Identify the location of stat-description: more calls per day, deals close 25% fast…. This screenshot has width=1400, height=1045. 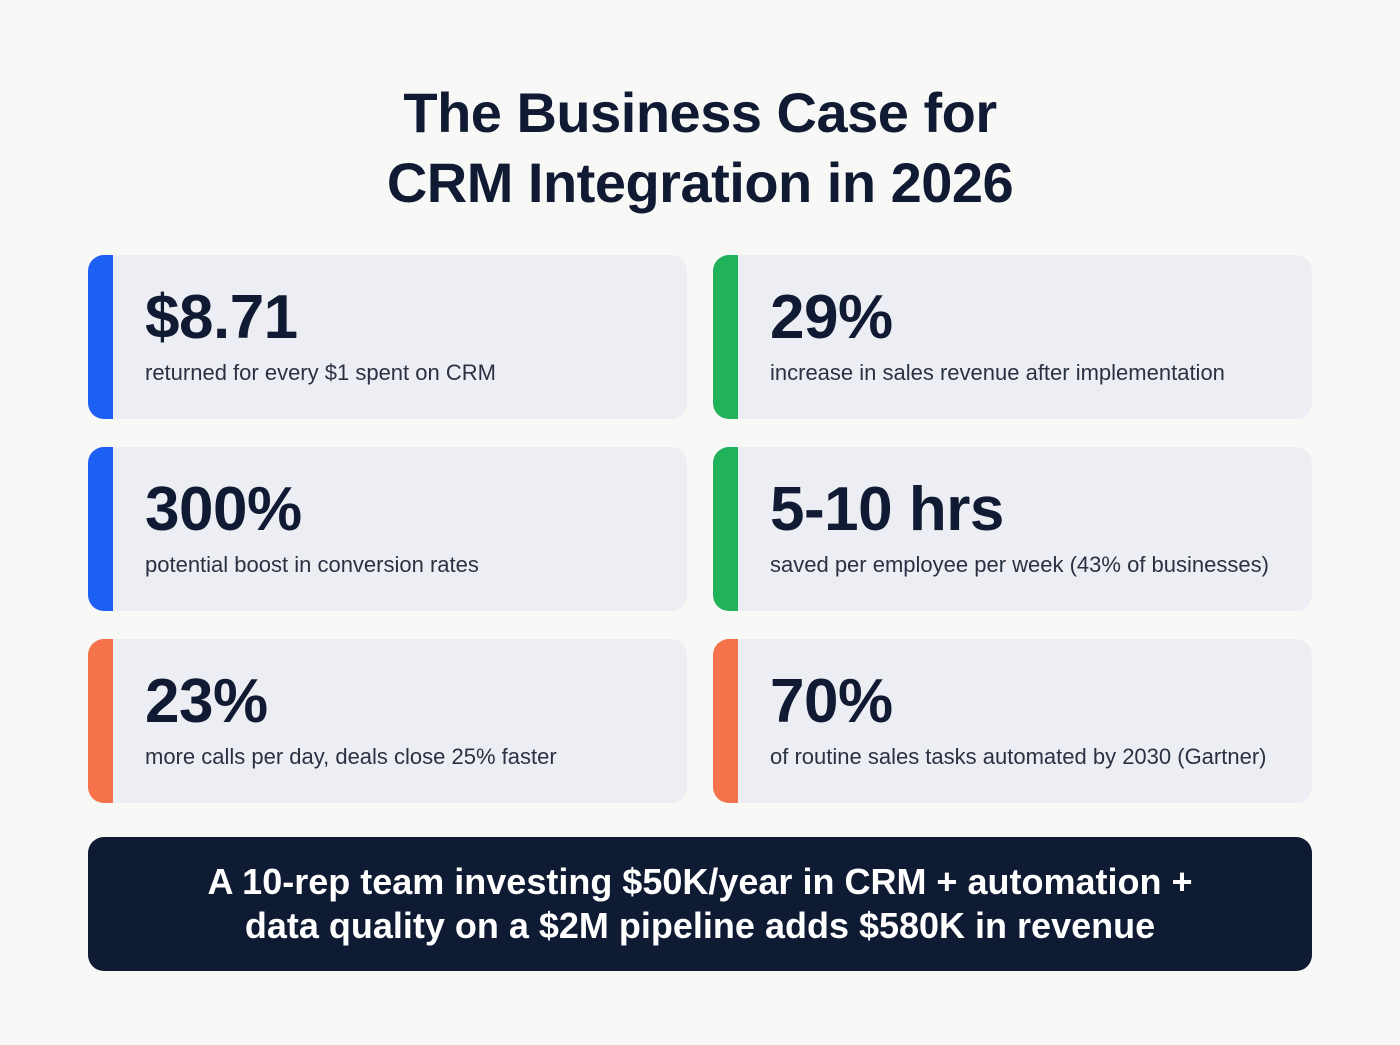
(351, 756).